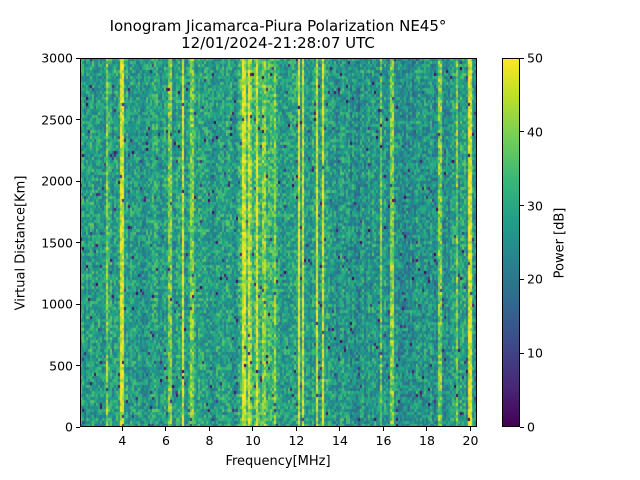 The image size is (640, 480). Describe the element at coordinates (278, 461) in the screenshot. I see `x-axis-label: Frequency[MHz]` at that location.